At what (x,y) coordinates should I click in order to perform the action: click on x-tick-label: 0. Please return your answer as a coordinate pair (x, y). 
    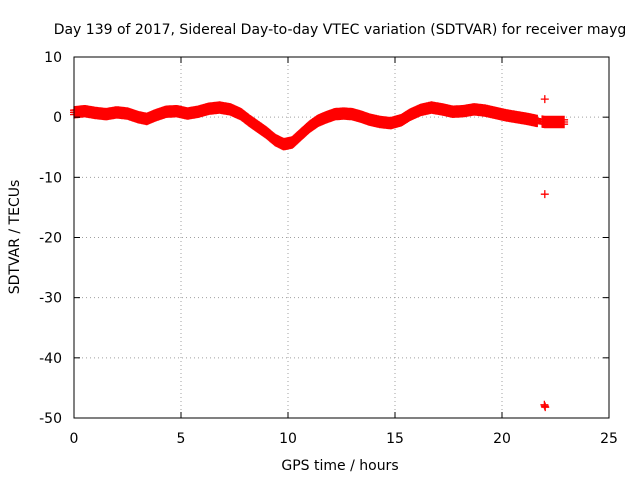
    Looking at the image, I should click on (74, 439).